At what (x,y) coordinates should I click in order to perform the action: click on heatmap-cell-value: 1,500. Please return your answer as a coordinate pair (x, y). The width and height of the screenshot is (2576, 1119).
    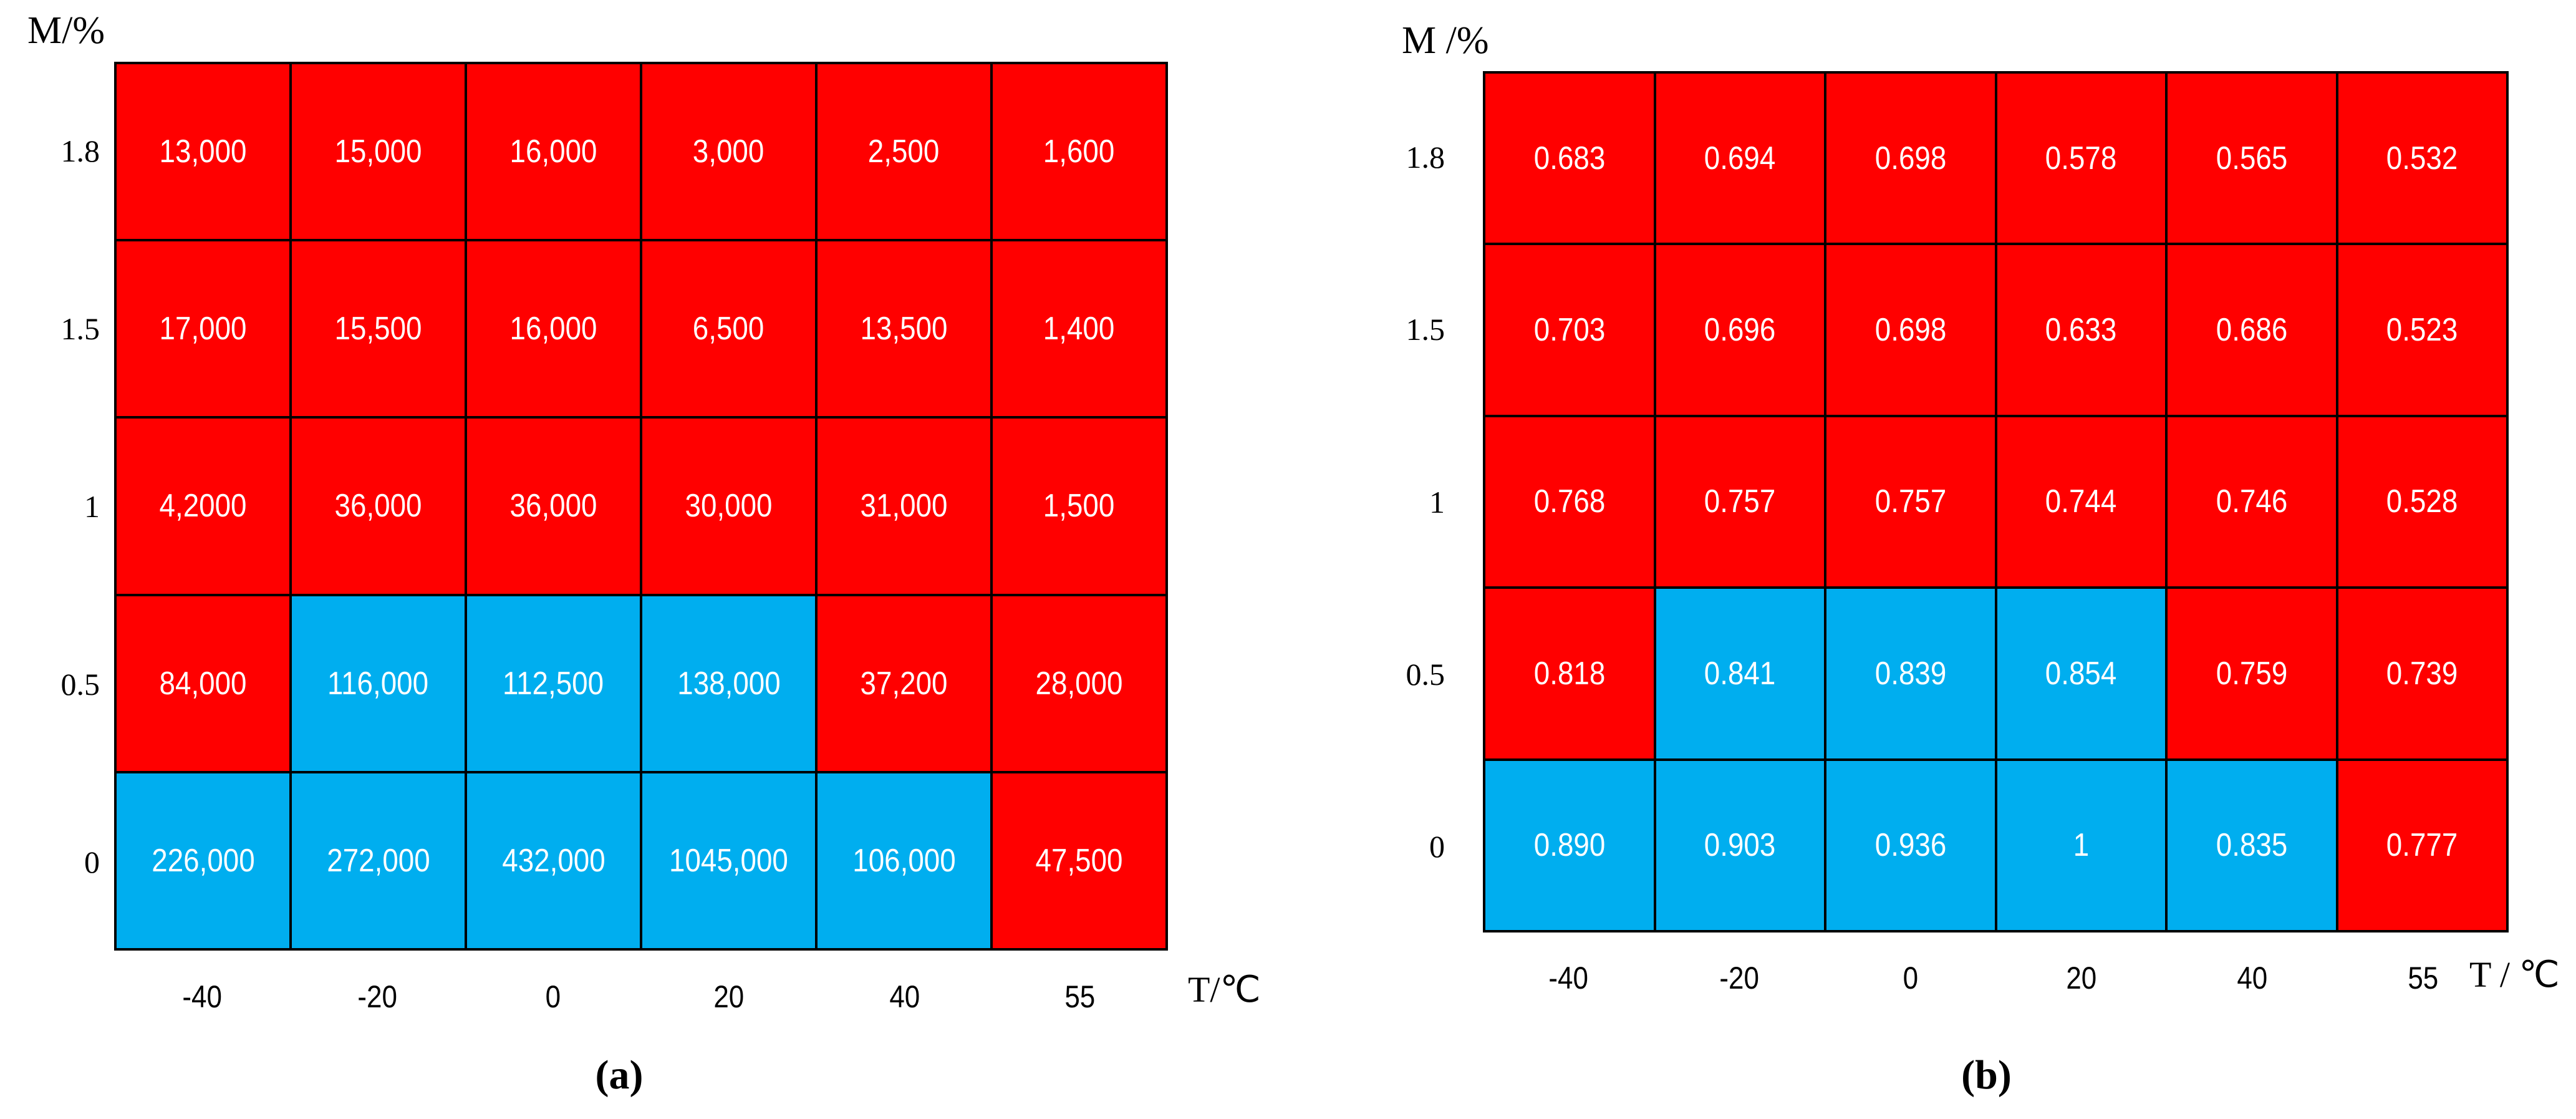
    Looking at the image, I should click on (1079, 506).